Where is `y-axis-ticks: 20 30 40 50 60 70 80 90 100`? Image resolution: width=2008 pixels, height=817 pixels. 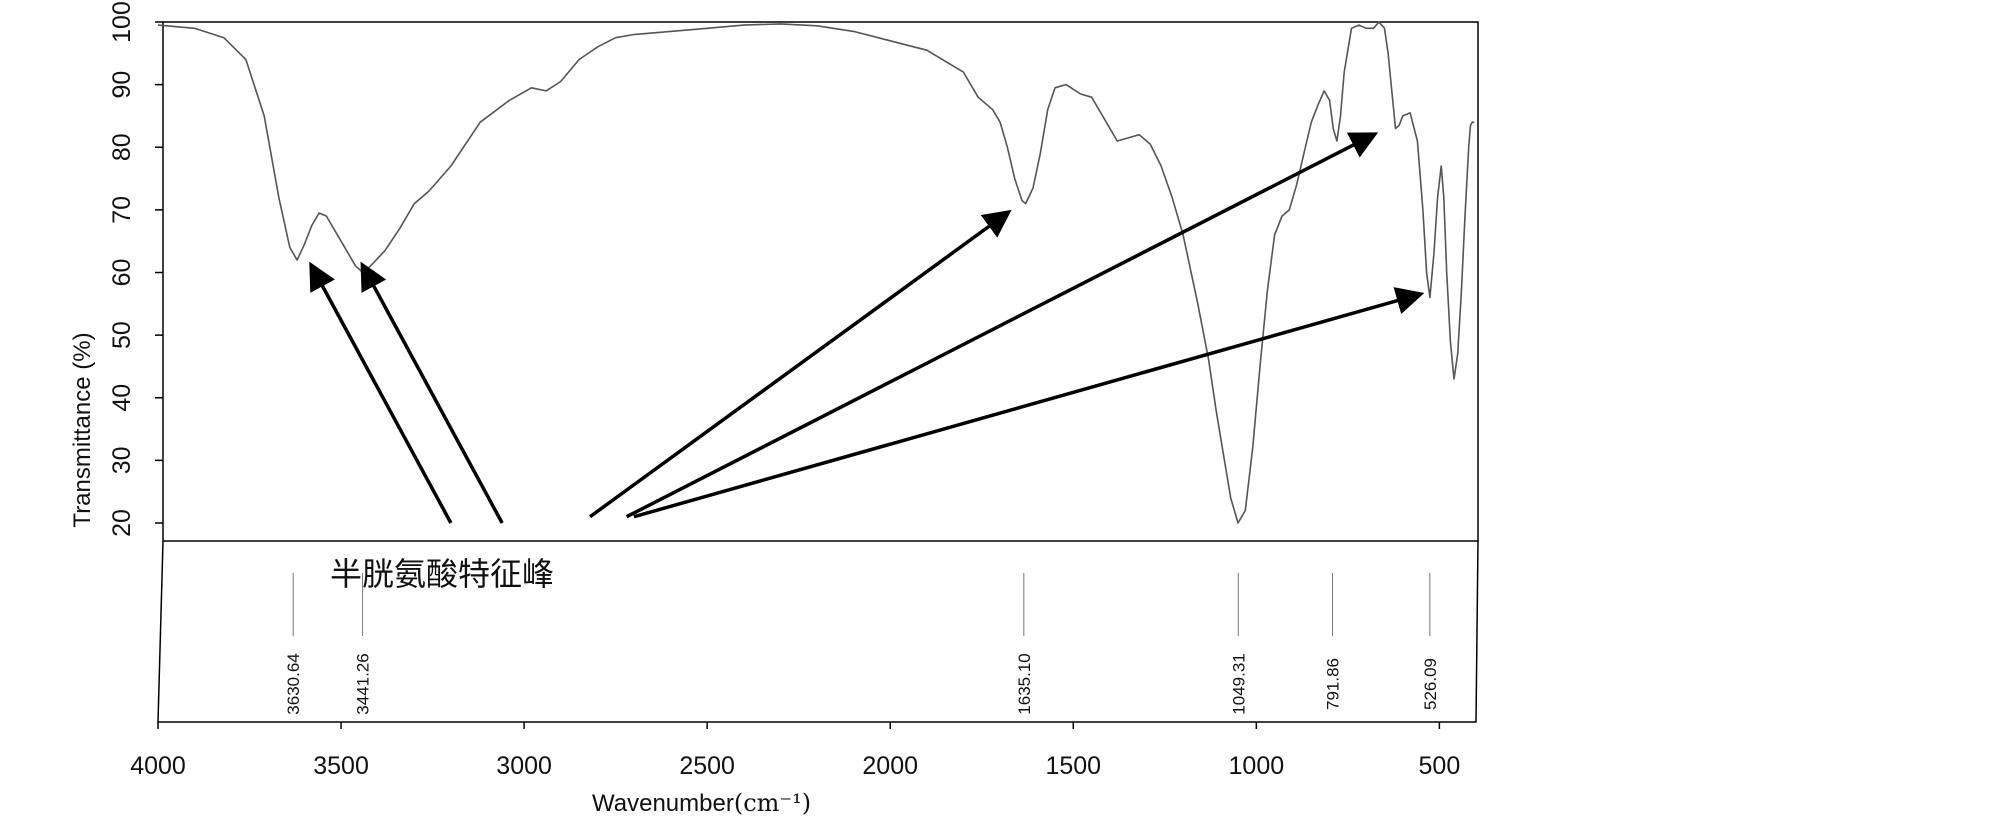
y-axis-ticks: 20 30 40 50 60 70 80 90 100 is located at coordinates (135, 269).